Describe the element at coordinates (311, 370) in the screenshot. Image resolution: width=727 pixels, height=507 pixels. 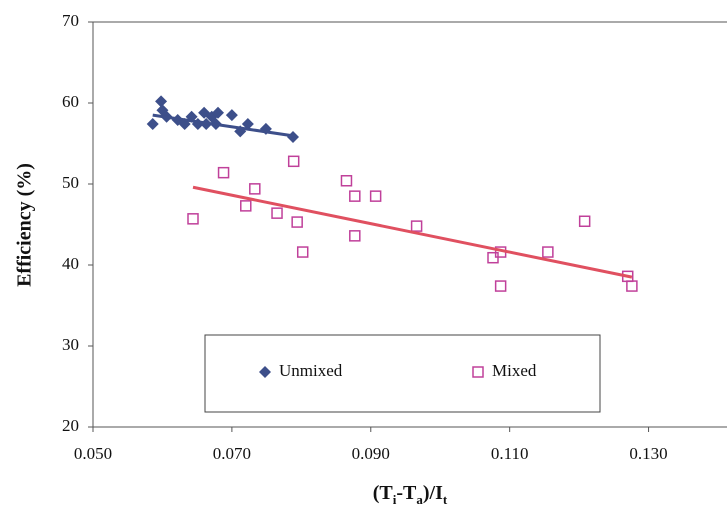
I see `legend-label: Unmixed` at that location.